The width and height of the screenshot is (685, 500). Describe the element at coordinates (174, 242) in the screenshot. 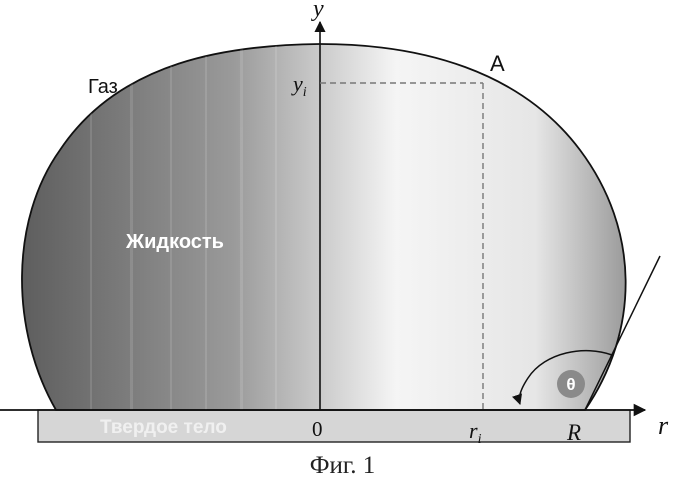

I see `liquid-label: Жидкость` at that location.